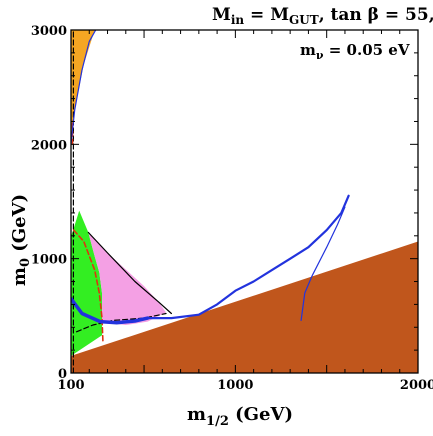 The width and height of the screenshot is (433, 436). Describe the element at coordinates (70, 385) in the screenshot. I see `x-tick-label: 100` at that location.